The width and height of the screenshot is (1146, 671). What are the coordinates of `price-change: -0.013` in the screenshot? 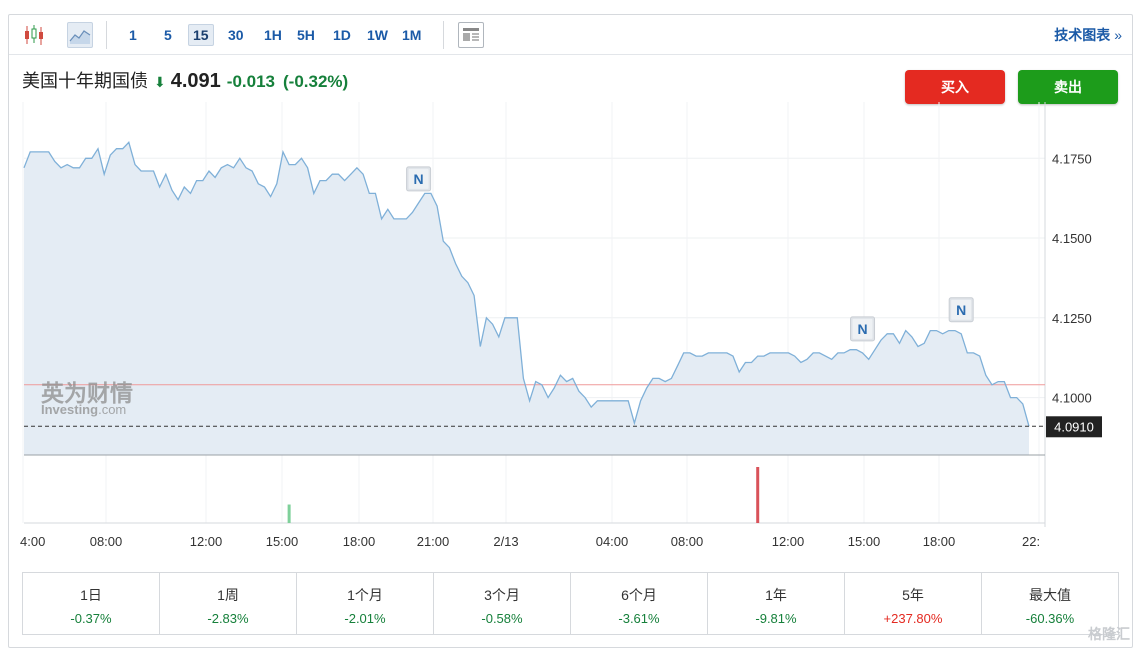 It's located at (250, 81).